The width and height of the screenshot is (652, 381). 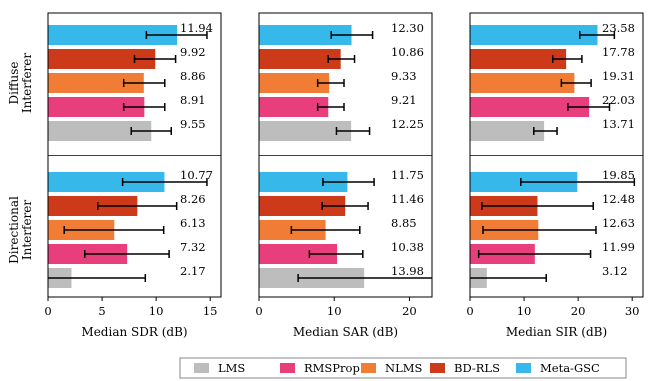 What do you see at coordinates (437, 368) in the screenshot?
I see `legend-swatch-BD-RLS` at bounding box center [437, 368].